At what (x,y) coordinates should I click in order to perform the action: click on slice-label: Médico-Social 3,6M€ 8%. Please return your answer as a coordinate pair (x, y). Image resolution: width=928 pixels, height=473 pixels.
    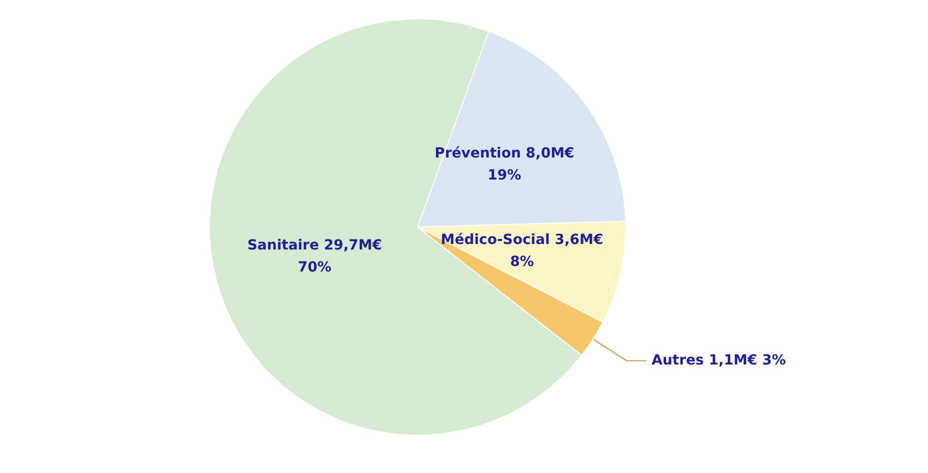
    Looking at the image, I should click on (522, 251).